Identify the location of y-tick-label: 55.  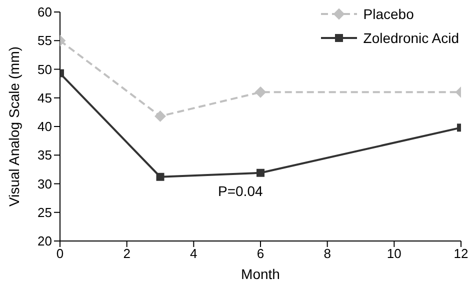
(45, 40).